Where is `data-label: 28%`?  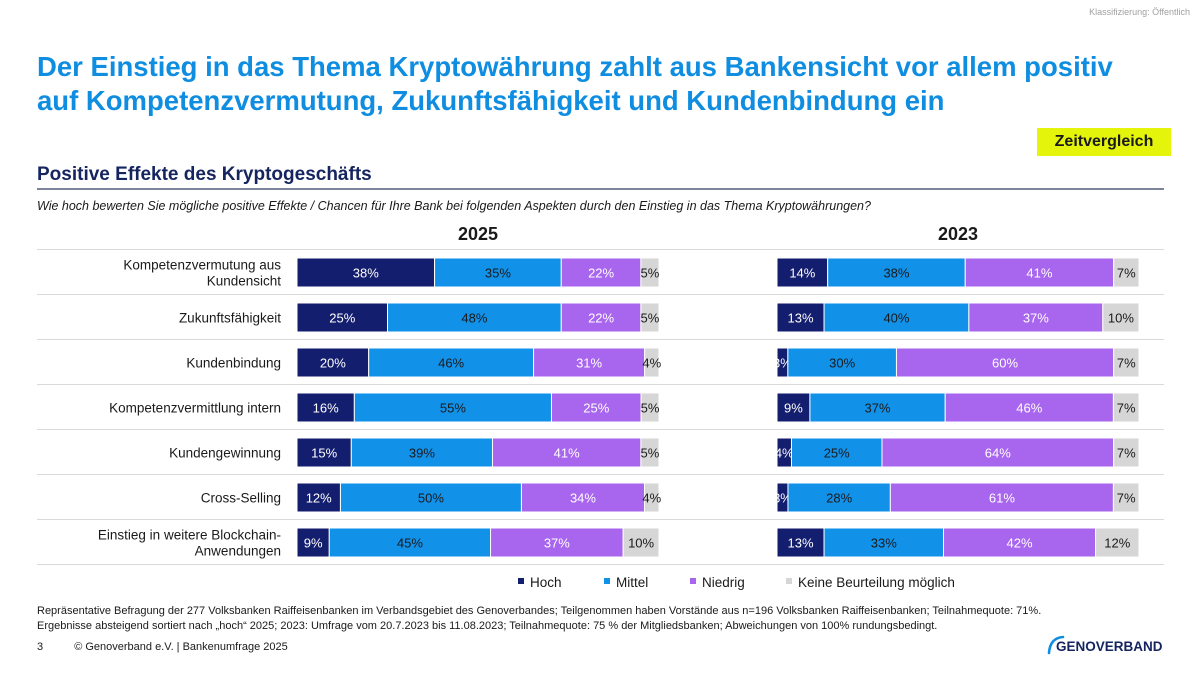 data-label: 28% is located at coordinates (839, 498).